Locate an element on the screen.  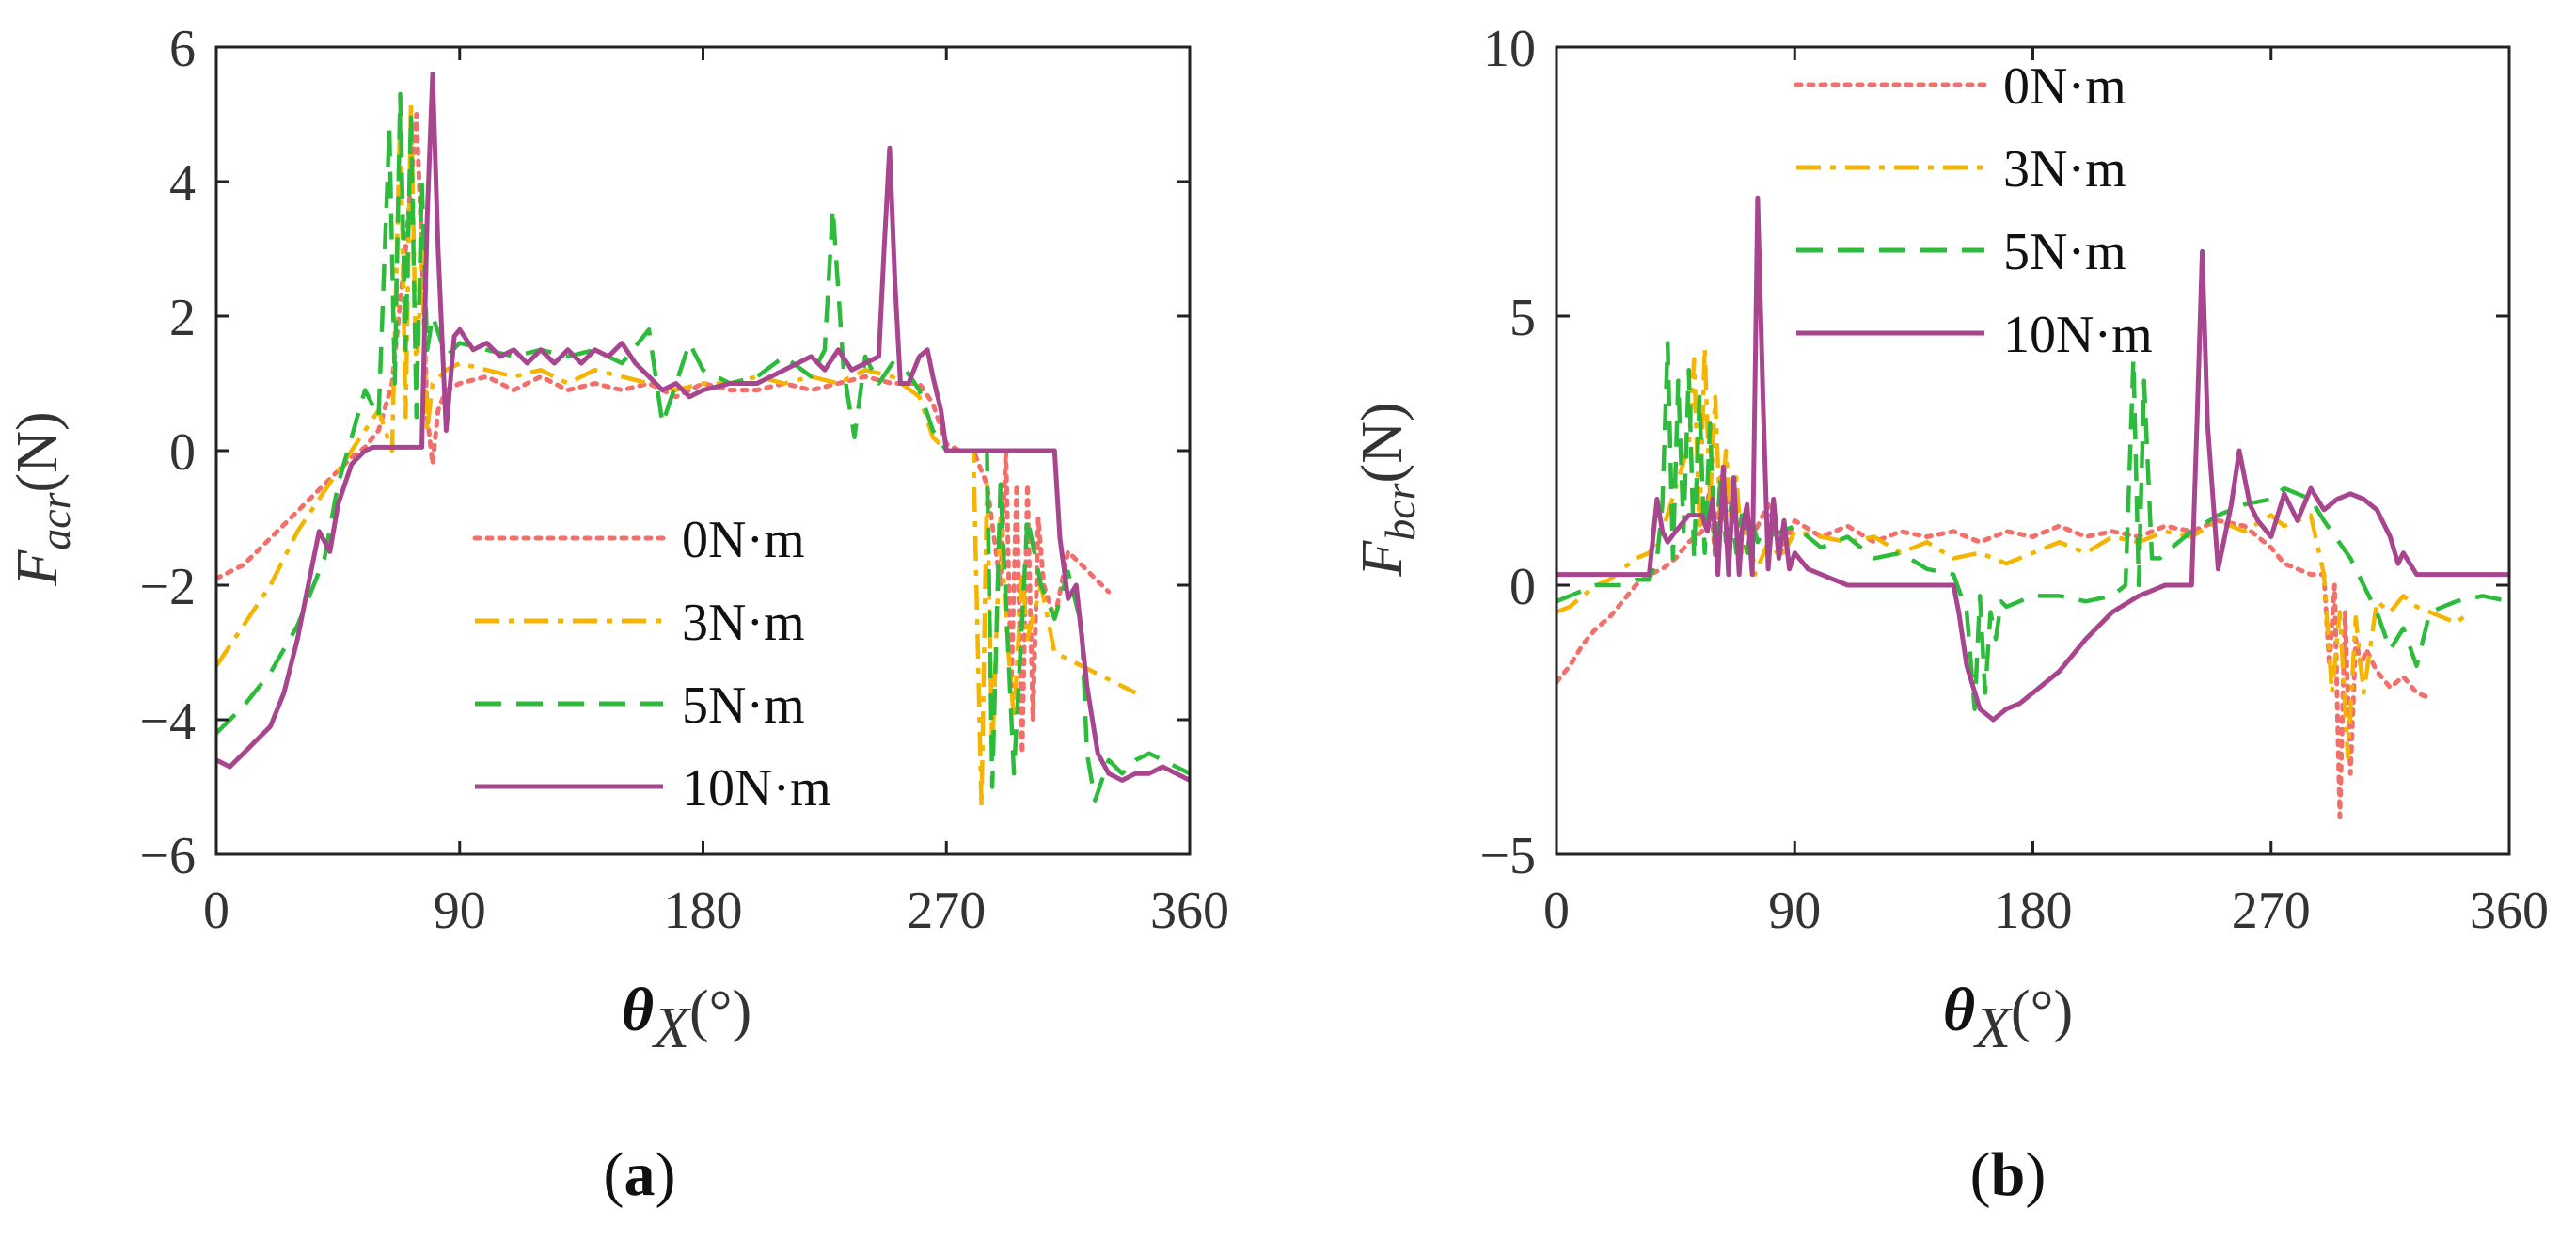
legend-label-b-0: 0N·m is located at coordinates (2064, 87).